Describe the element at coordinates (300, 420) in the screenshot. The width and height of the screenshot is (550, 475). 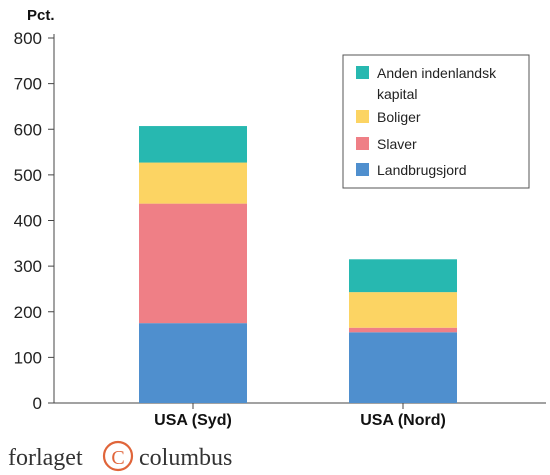
I see `category-labels: USA (Syd) USA (Nord)` at that location.